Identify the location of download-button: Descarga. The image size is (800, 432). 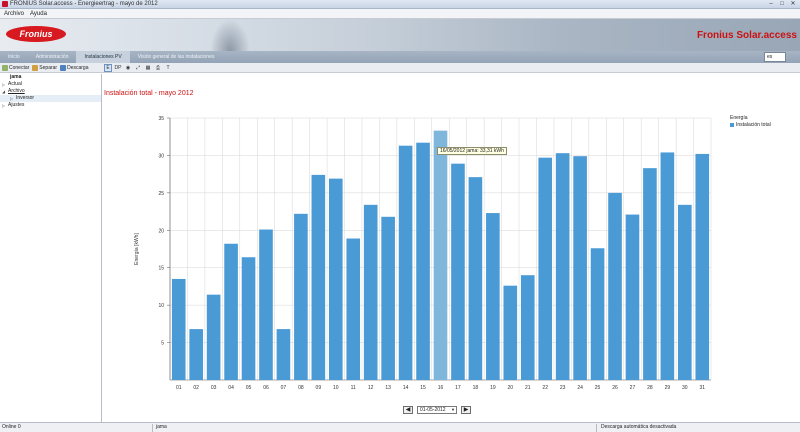
(74, 68).